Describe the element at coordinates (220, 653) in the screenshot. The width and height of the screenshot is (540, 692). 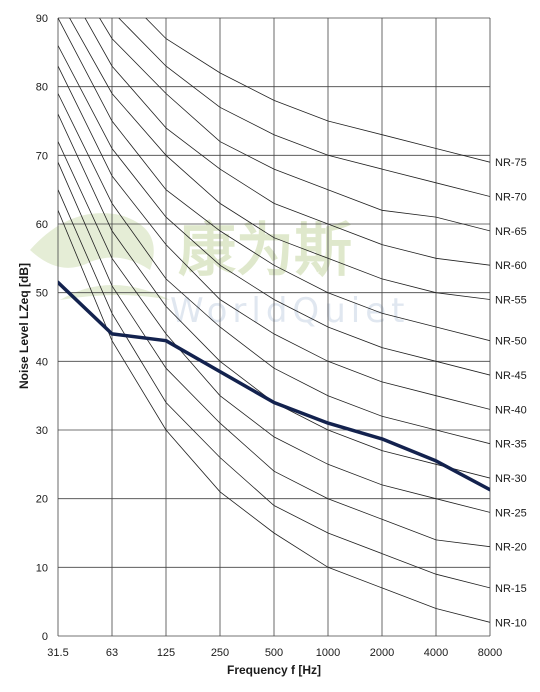
I see `x-tick-label: 250` at that location.